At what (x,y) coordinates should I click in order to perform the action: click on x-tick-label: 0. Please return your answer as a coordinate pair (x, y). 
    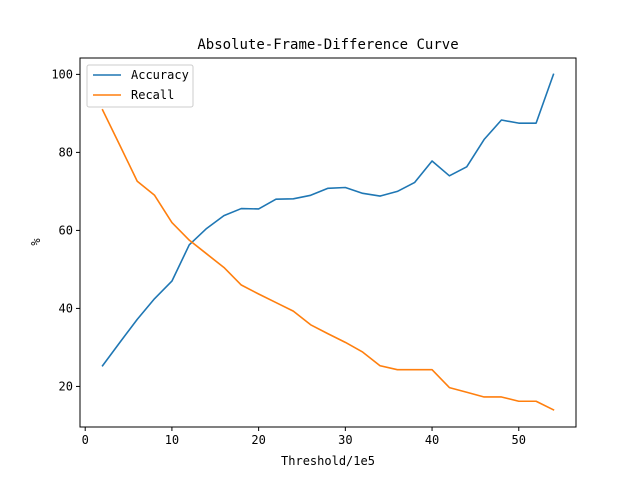
    Looking at the image, I should click on (85, 440).